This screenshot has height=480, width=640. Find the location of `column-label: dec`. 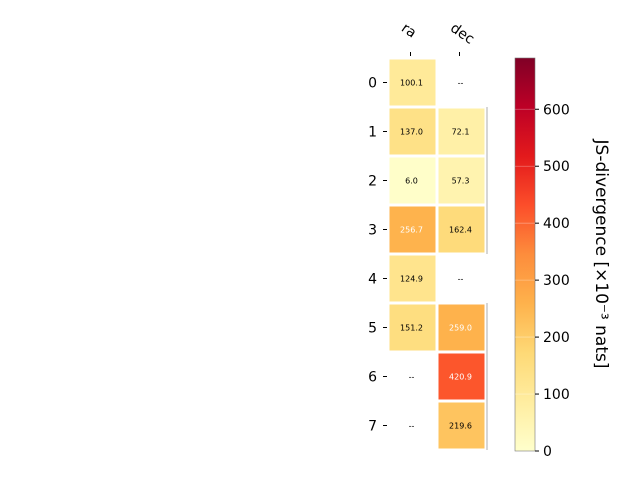

column-label: dec is located at coordinates (462, 34).